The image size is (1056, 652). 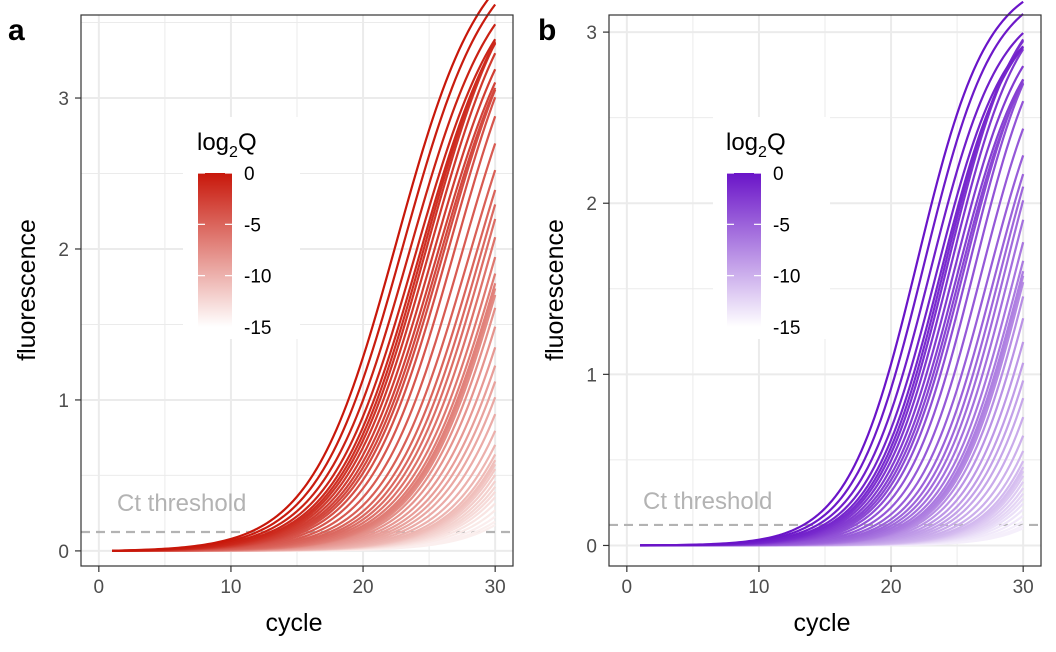 I want to click on panel-a-legend: log2Q 0 -5 -10 -15, so click(x=241, y=228).